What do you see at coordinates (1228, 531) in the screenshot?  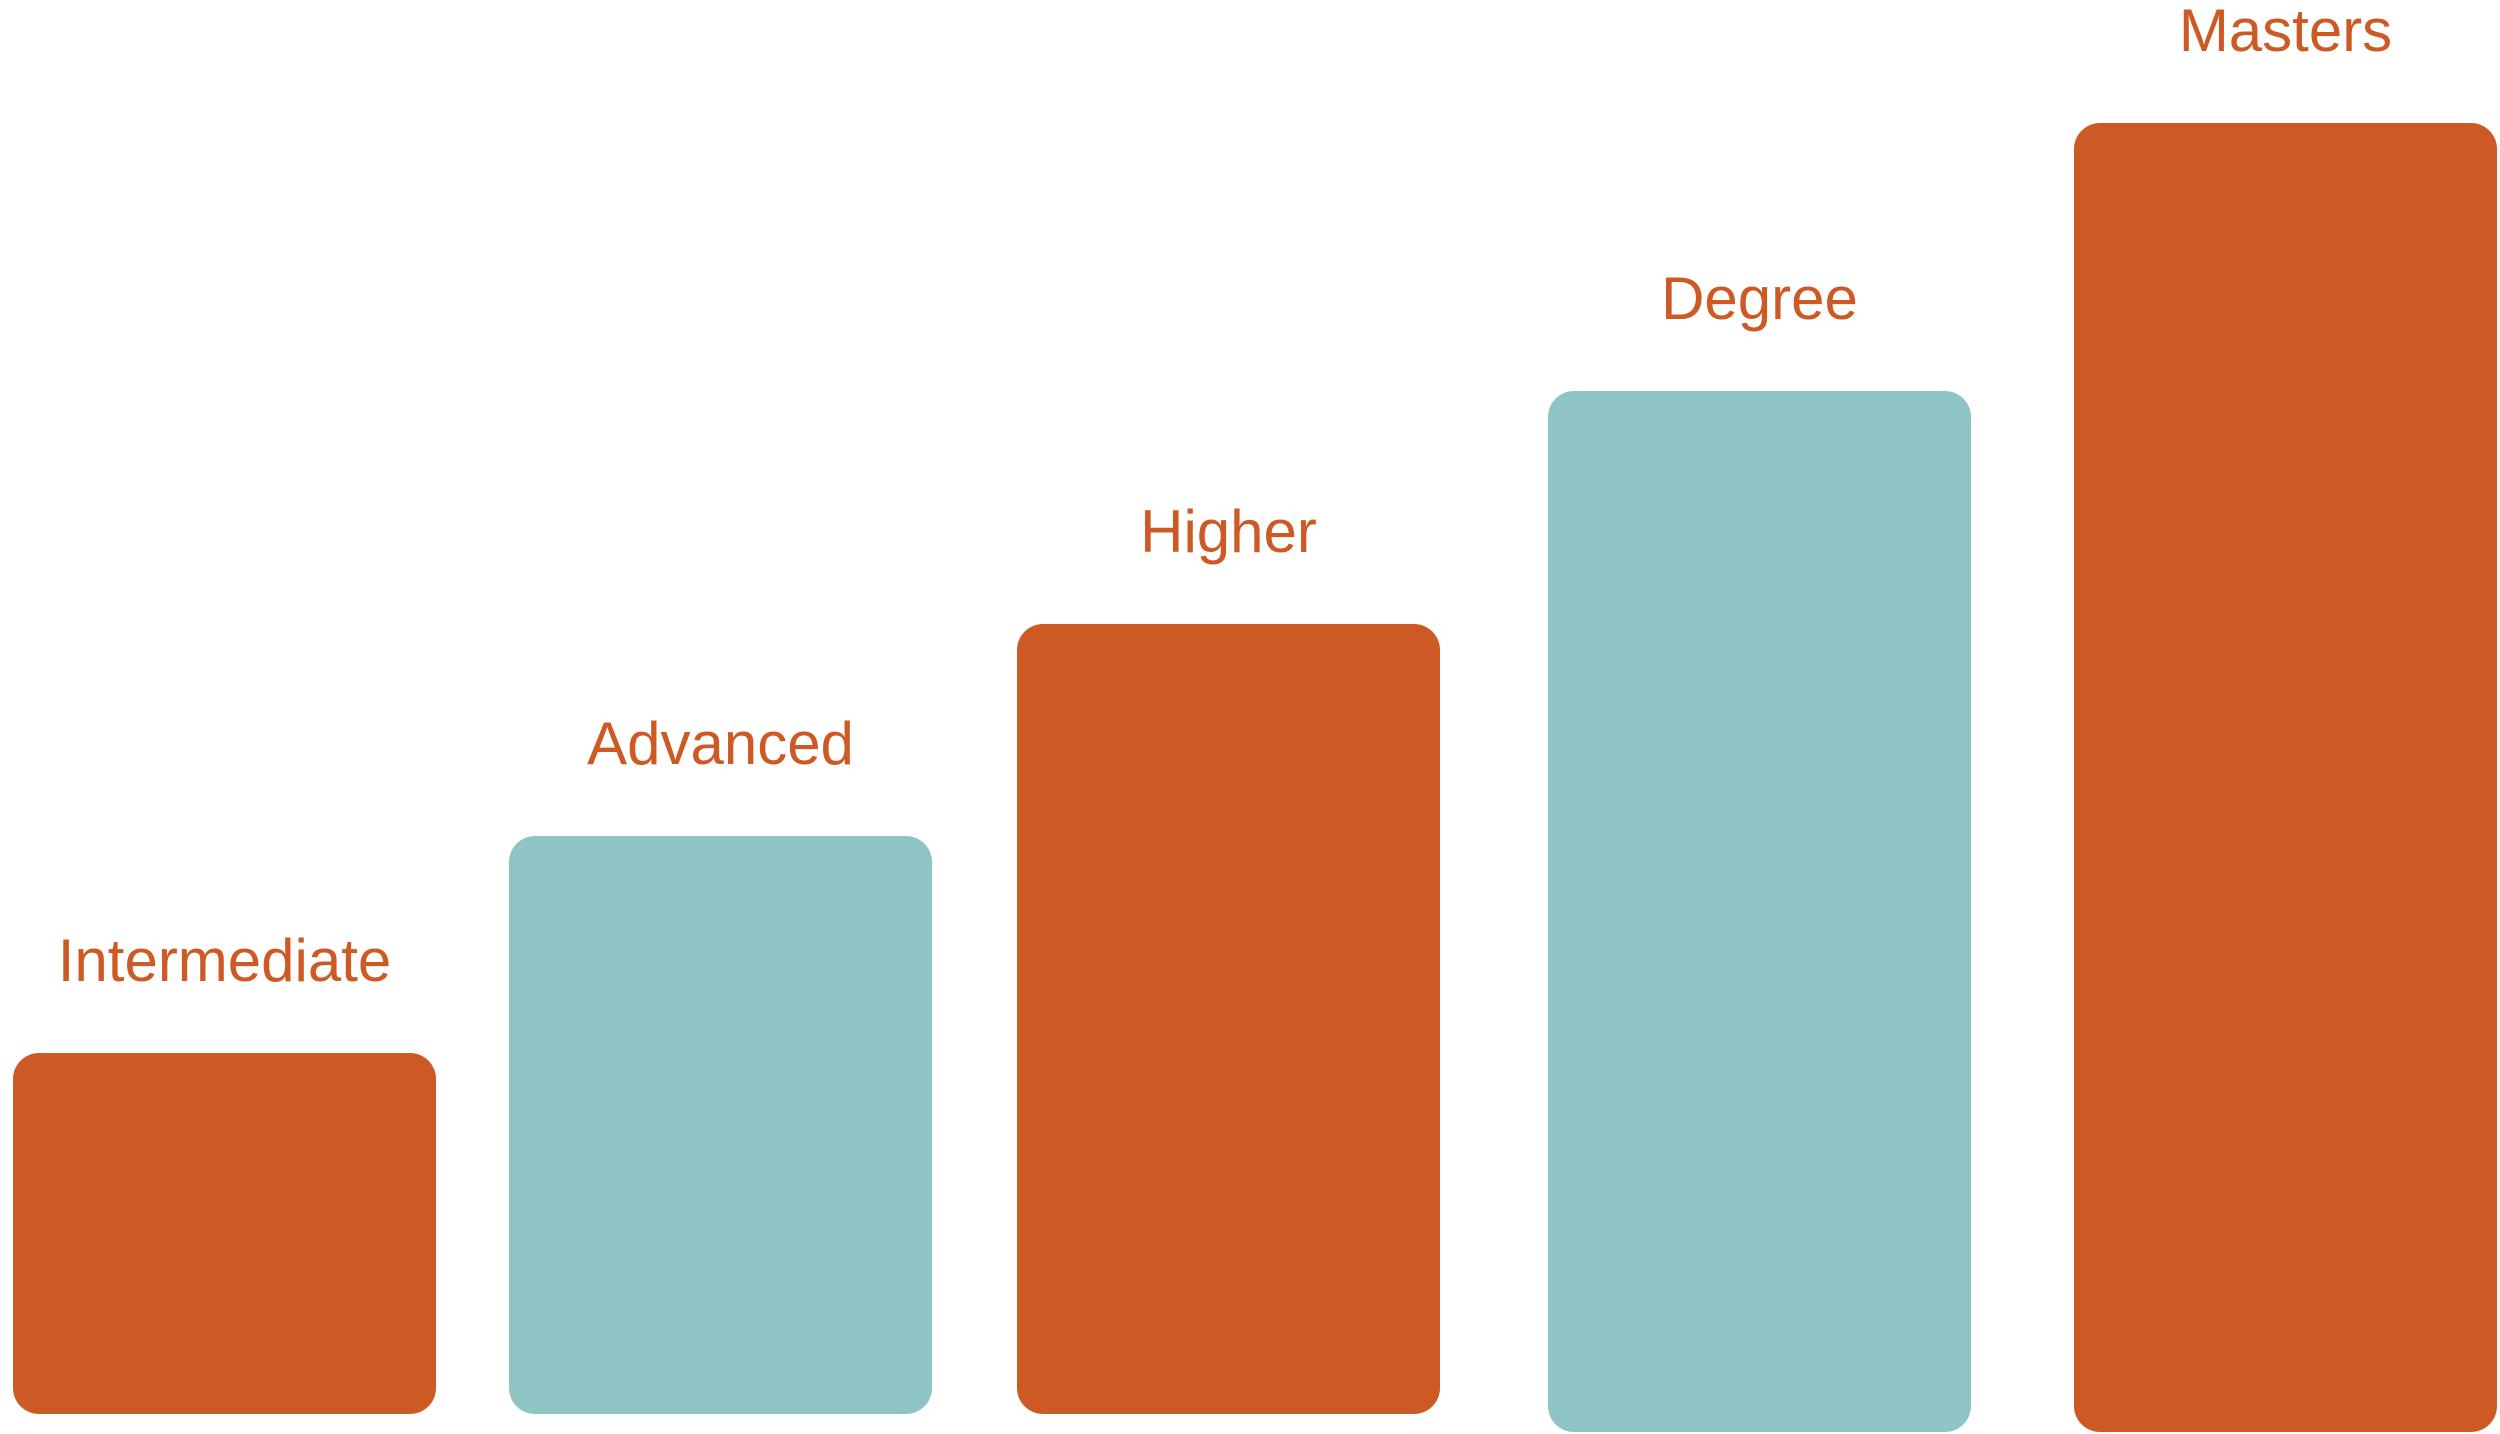 I see `step-label-higher: Higher` at bounding box center [1228, 531].